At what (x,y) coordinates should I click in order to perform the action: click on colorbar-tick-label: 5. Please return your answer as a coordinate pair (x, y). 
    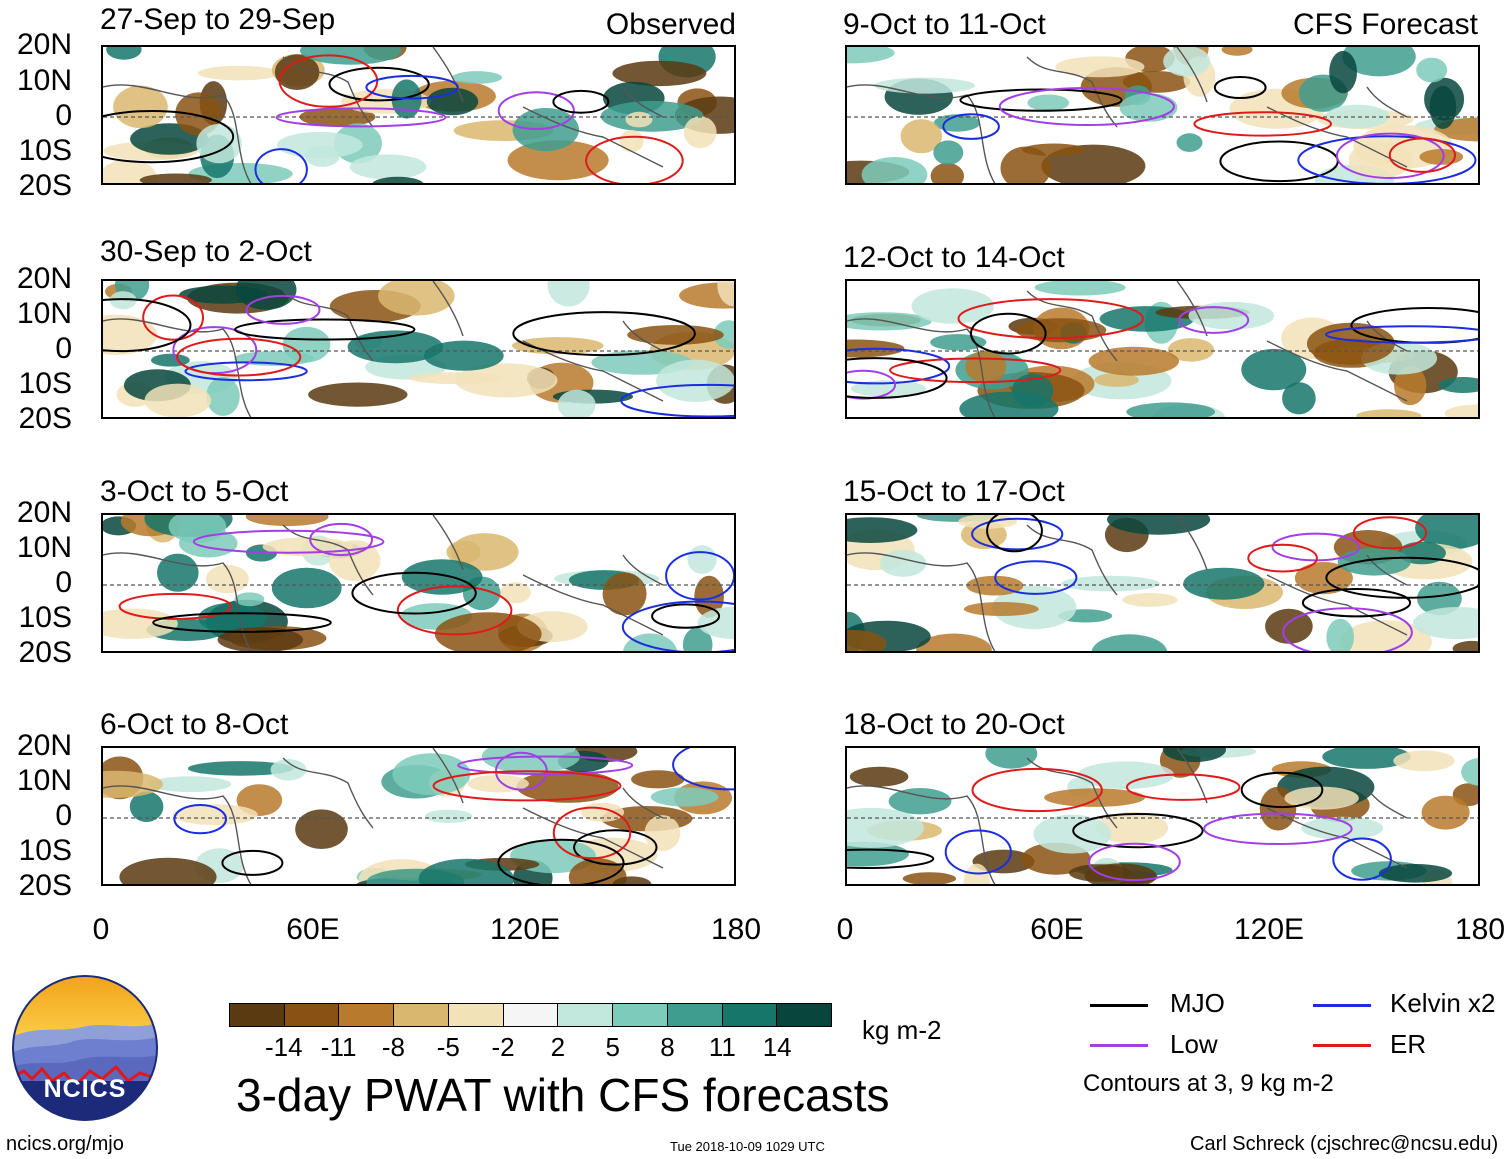
    Looking at the image, I should click on (612, 1047).